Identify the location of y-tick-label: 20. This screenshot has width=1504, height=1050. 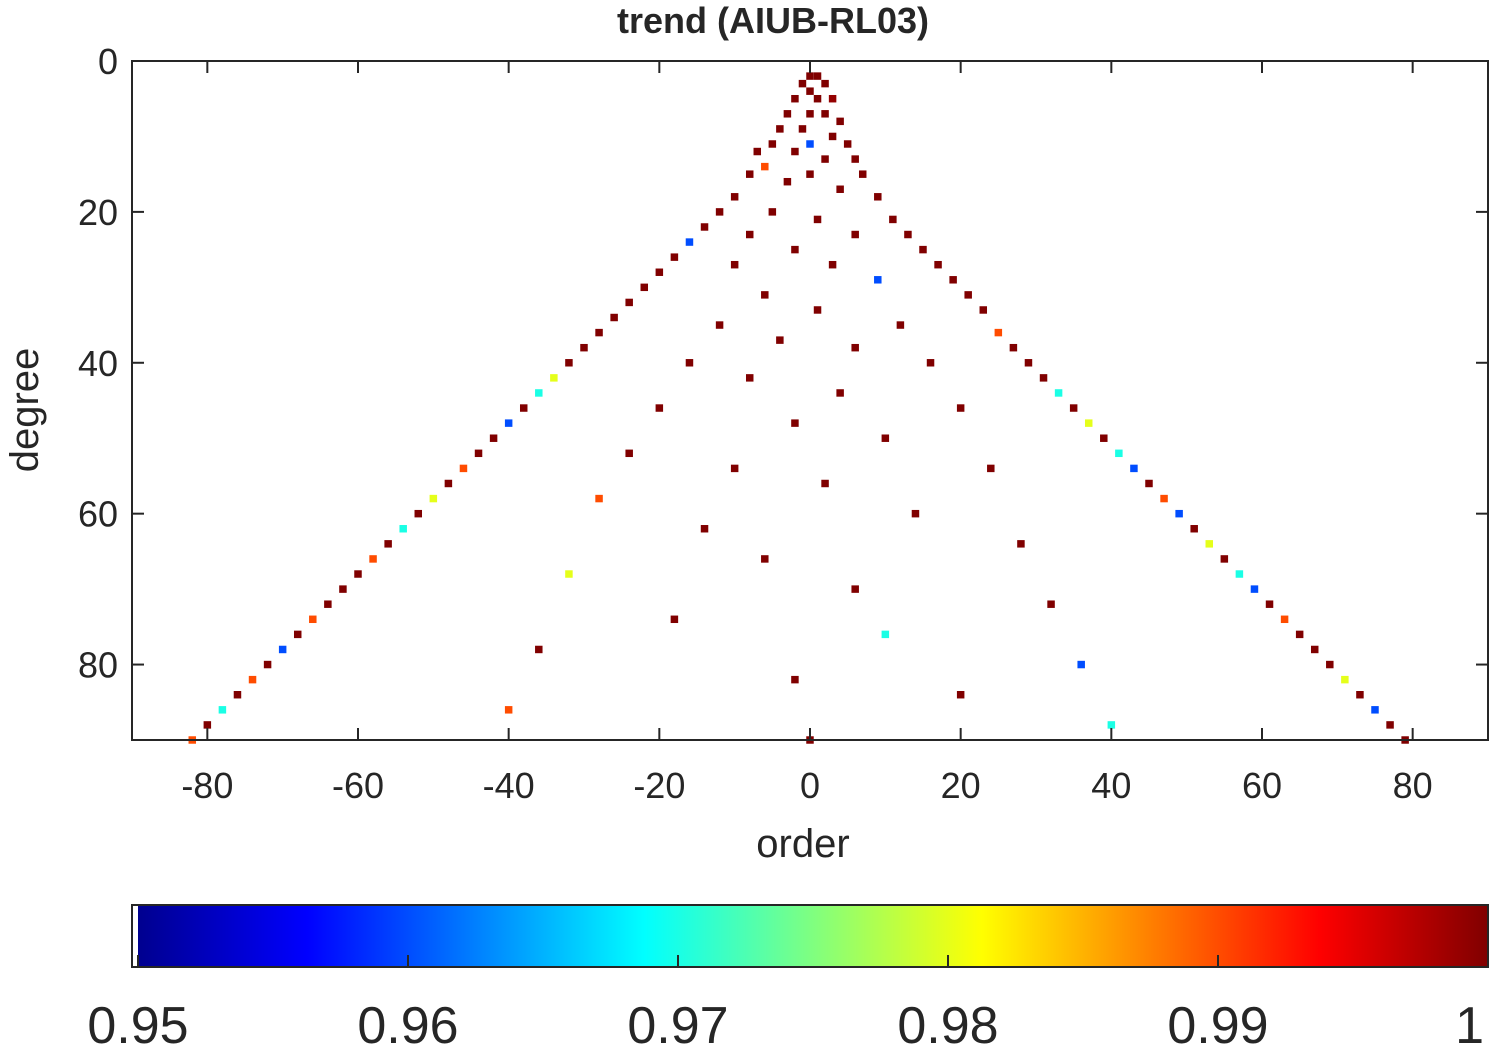
(98, 212).